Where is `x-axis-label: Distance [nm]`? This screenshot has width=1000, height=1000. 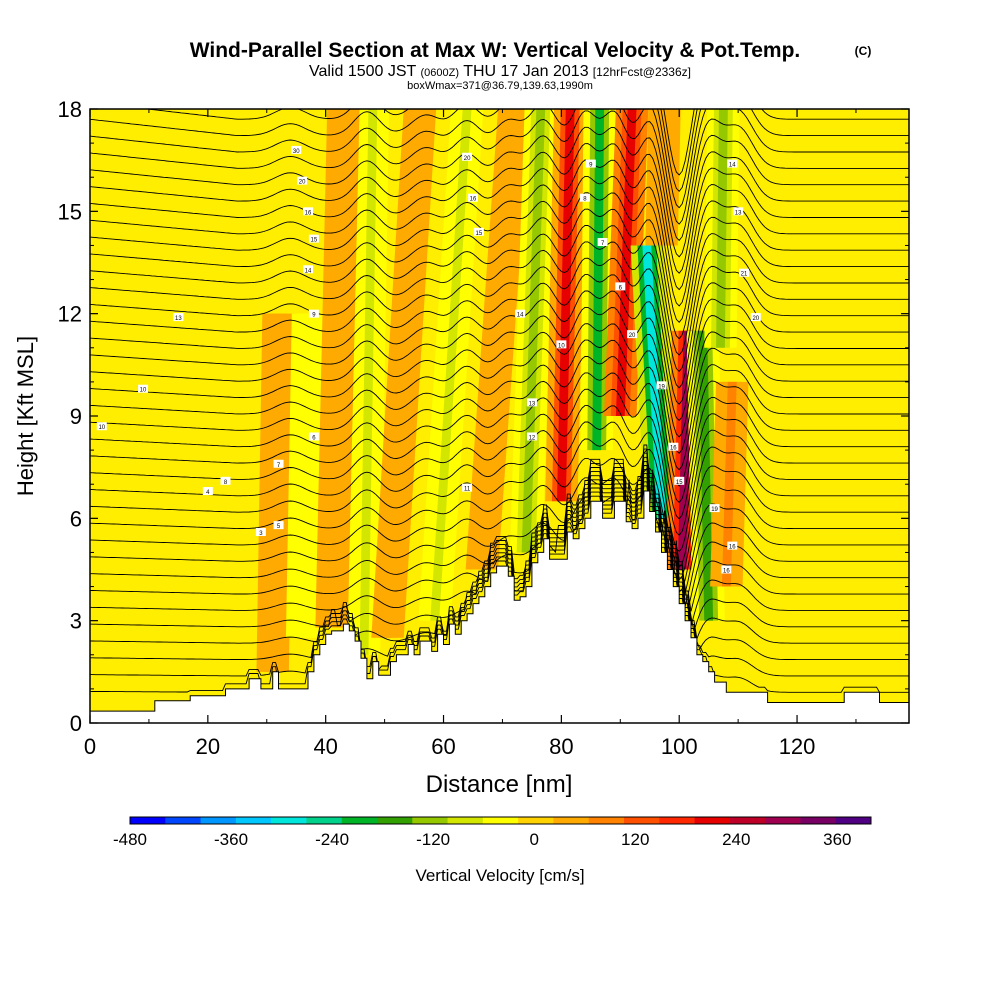
x-axis-label: Distance [nm] is located at coordinates (499, 784).